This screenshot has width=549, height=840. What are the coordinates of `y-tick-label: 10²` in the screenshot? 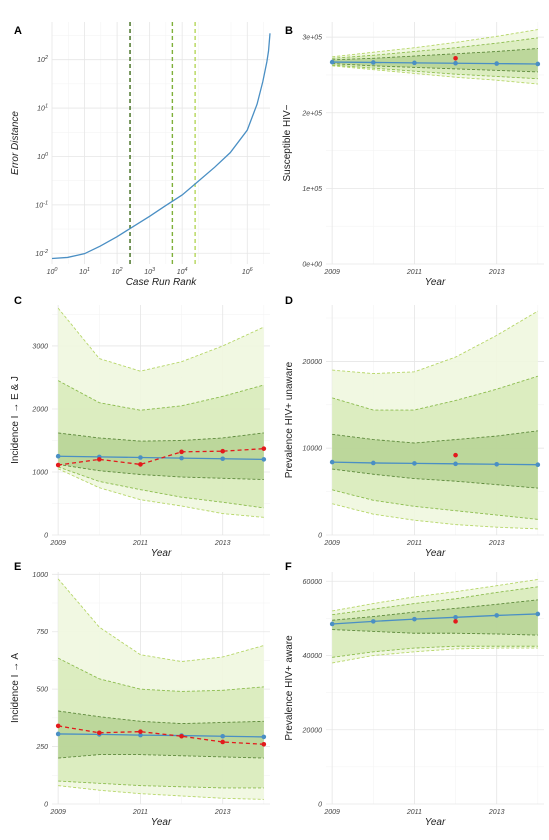 It's located at (42, 59).